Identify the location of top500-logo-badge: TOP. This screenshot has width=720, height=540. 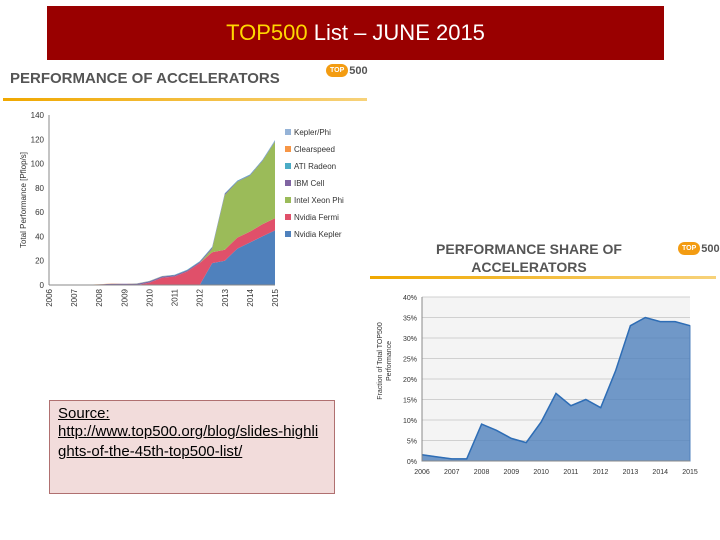
(337, 70).